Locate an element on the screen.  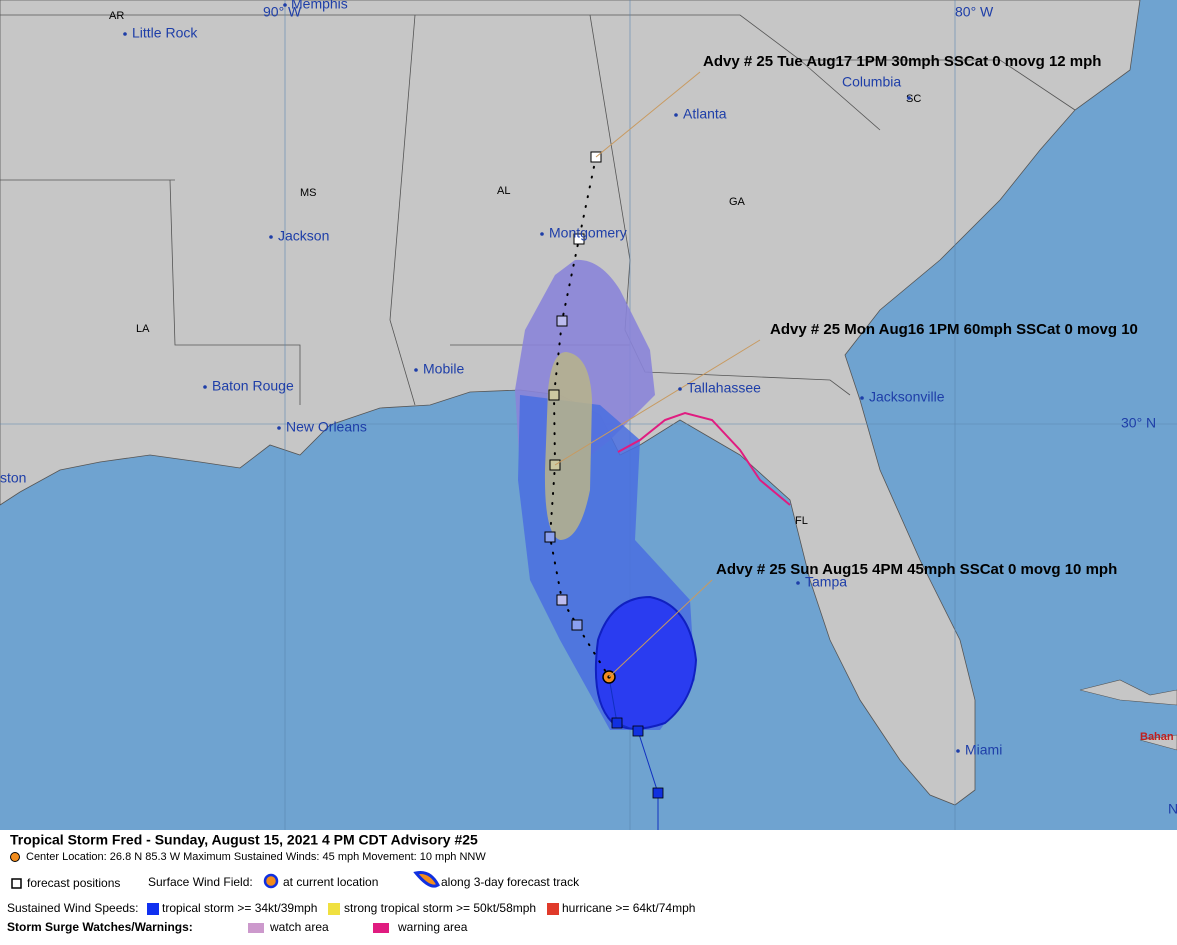
legend-text: watch area is located at coordinates (299, 927).